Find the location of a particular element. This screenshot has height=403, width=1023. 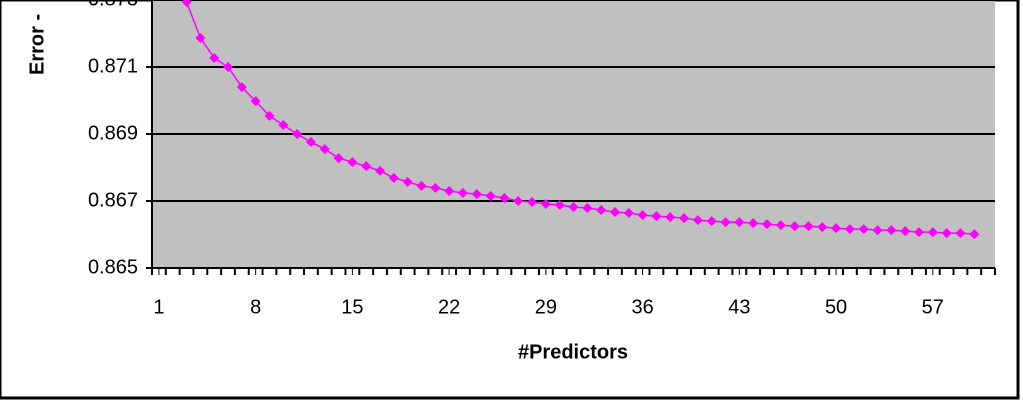

x-tick-label: 8 is located at coordinates (255, 307).